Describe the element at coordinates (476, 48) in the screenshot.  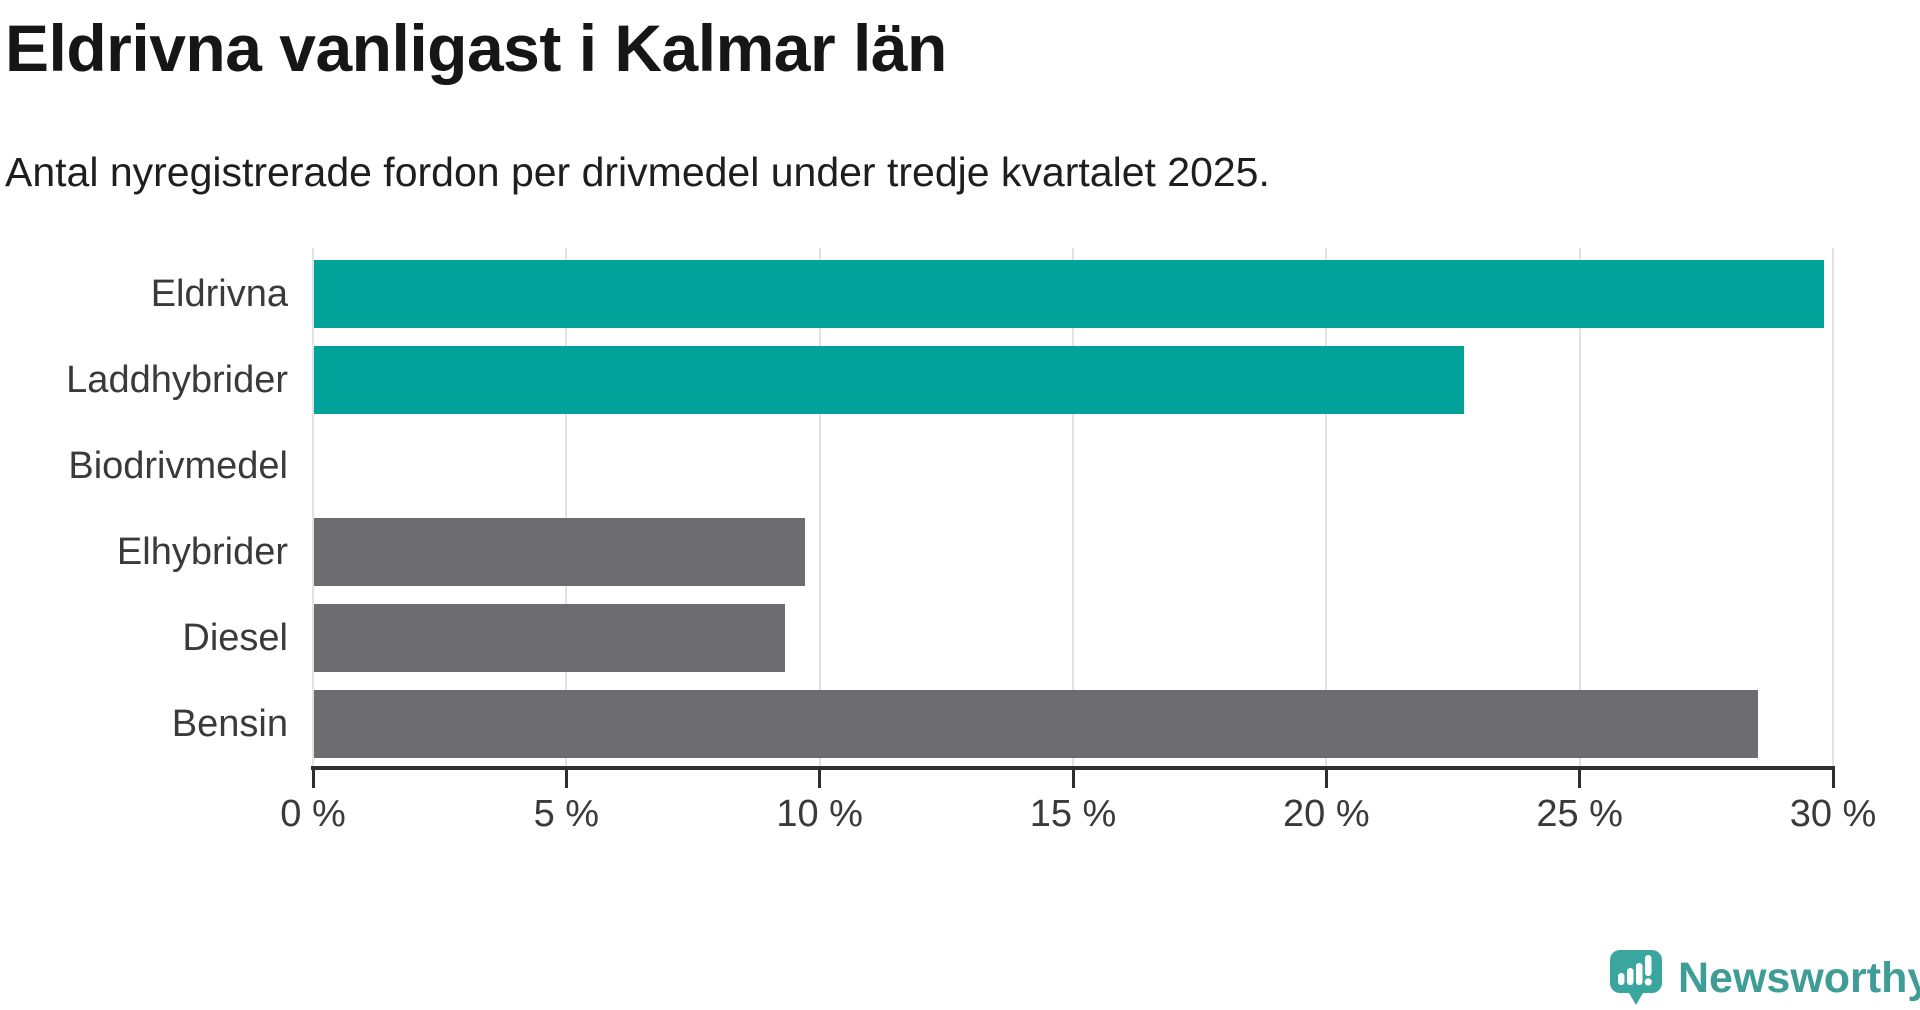
I see `chart-title: Eldrivna vanligast i Kalmar län` at that location.